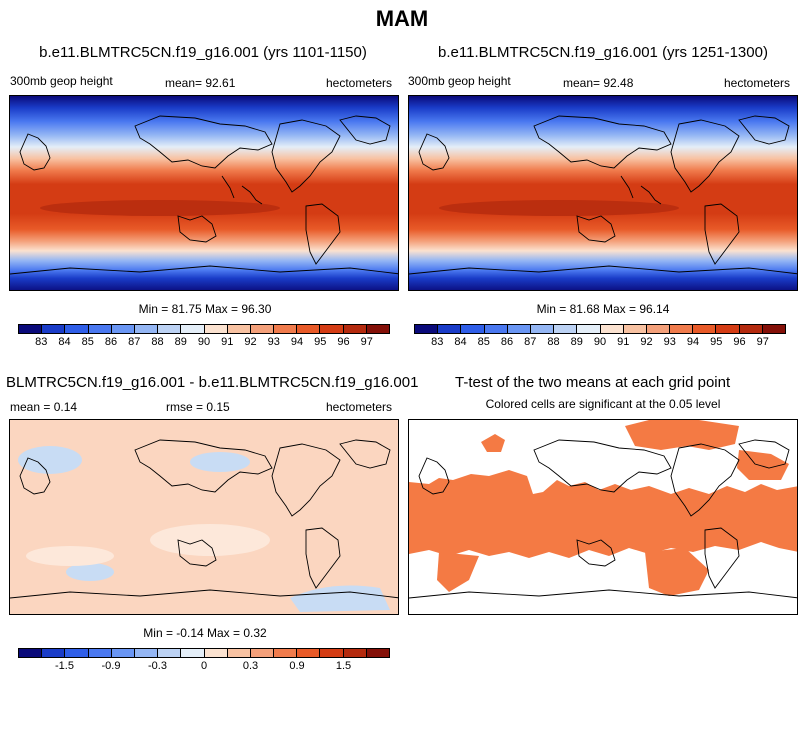 The width and height of the screenshot is (804, 733). I want to click on panel1-colorbar-tick-label: 91, so click(227, 342).